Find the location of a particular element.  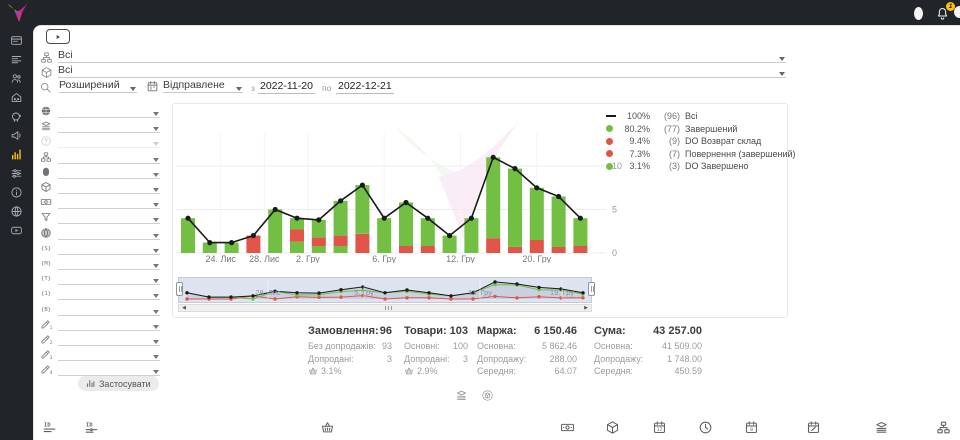

avatar-icon is located at coordinates (46, 172).